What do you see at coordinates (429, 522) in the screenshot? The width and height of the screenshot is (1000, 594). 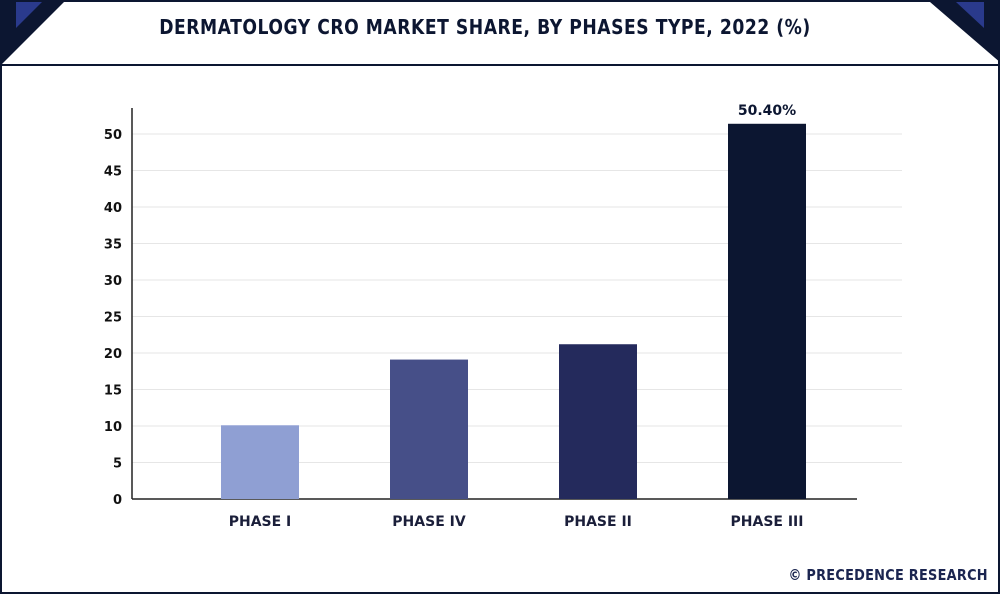 I see `x-category-label: PHASE IV` at bounding box center [429, 522].